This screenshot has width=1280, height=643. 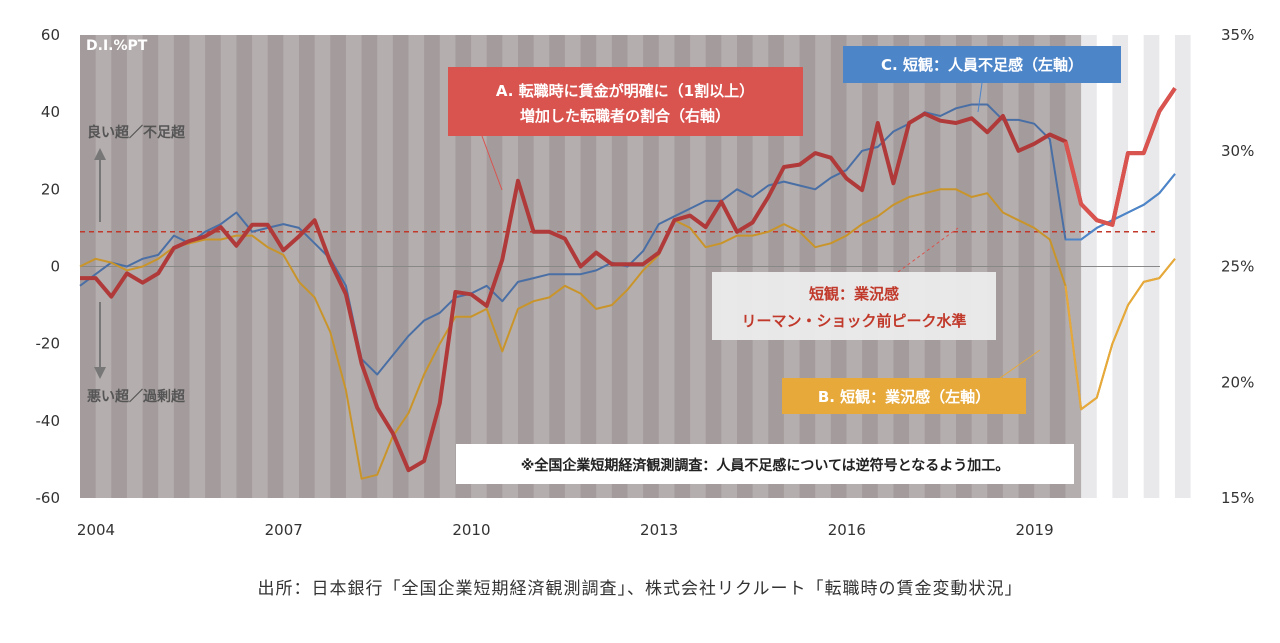 I want to click on reference-label-line1: 短観：業況感, so click(x=854, y=294).